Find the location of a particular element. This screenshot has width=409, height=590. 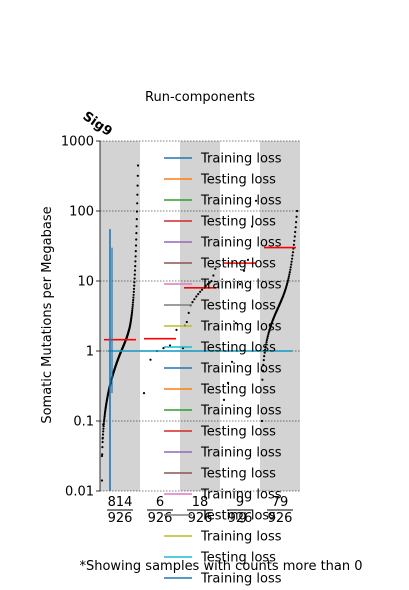

group-count-label: 6 is located at coordinates (160, 502).